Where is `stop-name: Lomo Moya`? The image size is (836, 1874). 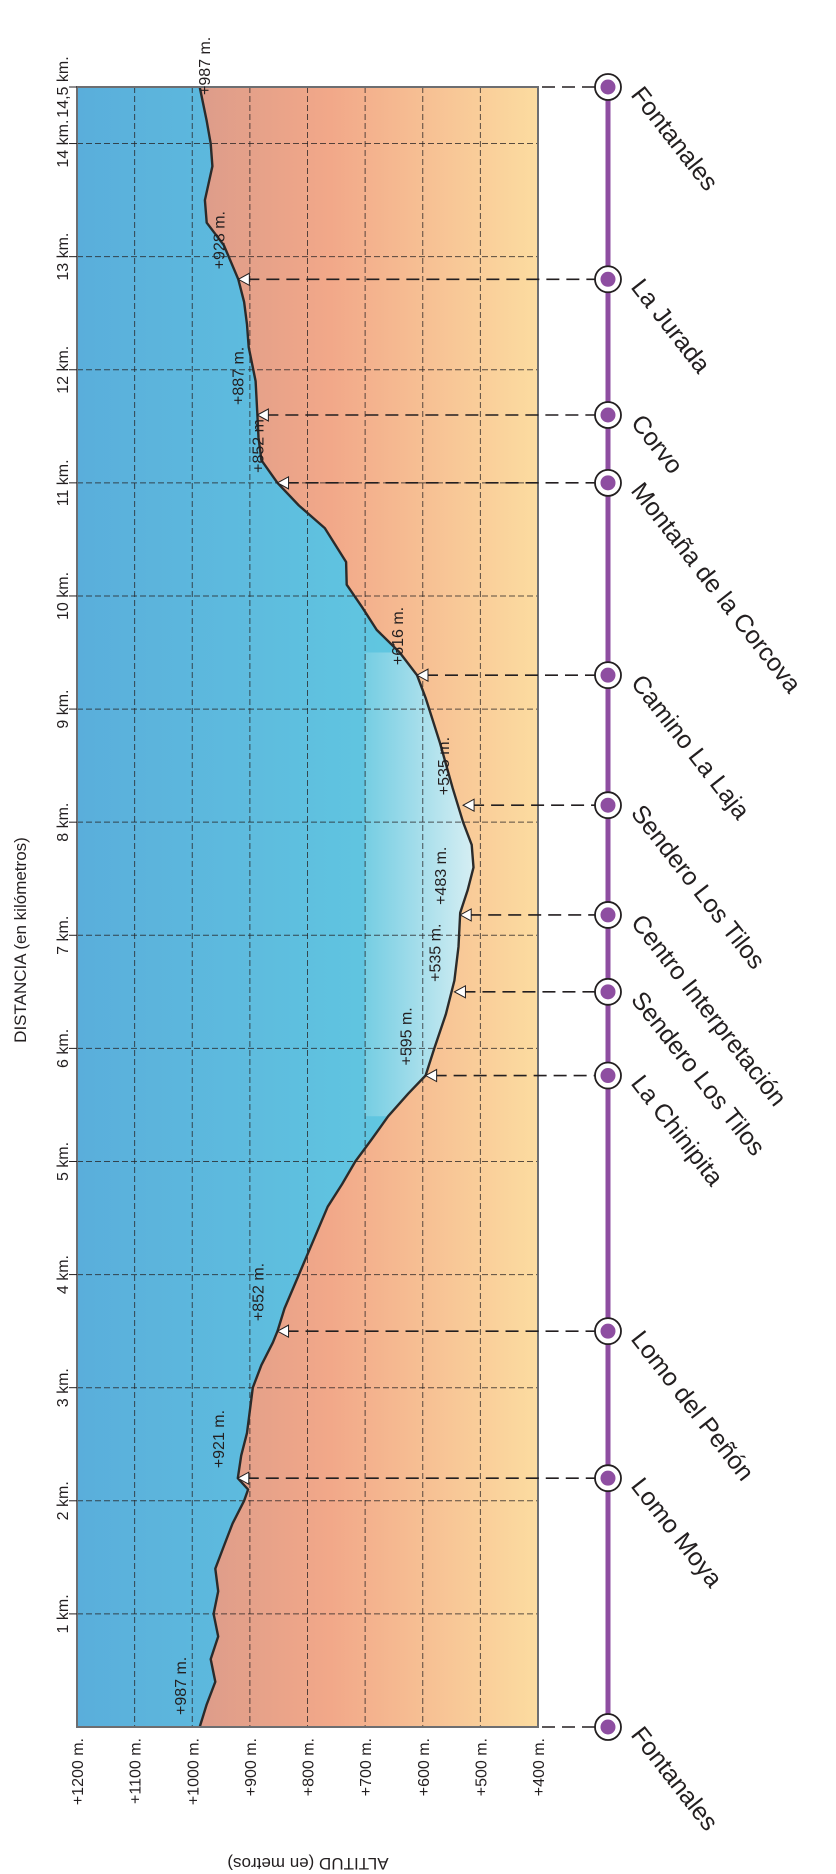
stop-name: Lomo Moya is located at coordinates (676, 1533).